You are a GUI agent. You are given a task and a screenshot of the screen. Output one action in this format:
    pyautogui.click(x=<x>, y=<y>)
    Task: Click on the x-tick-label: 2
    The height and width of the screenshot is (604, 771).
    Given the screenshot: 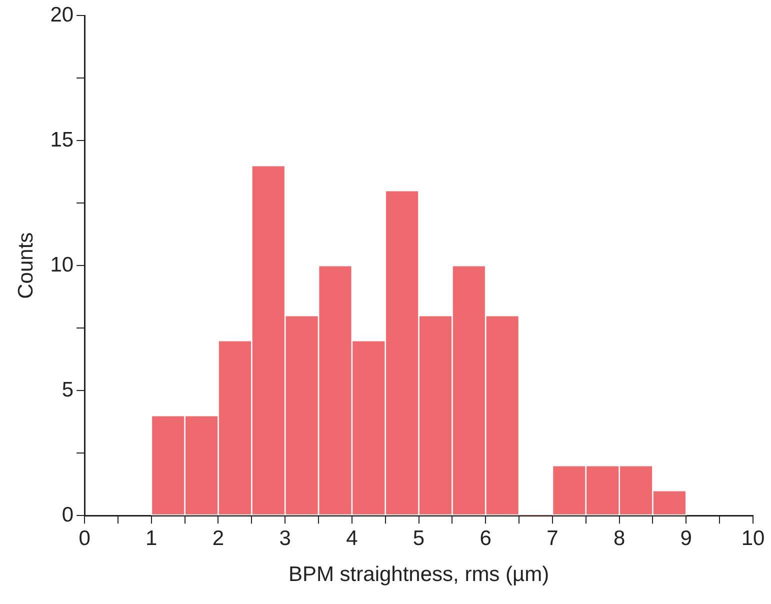 What is the action you would take?
    pyautogui.click(x=218, y=538)
    